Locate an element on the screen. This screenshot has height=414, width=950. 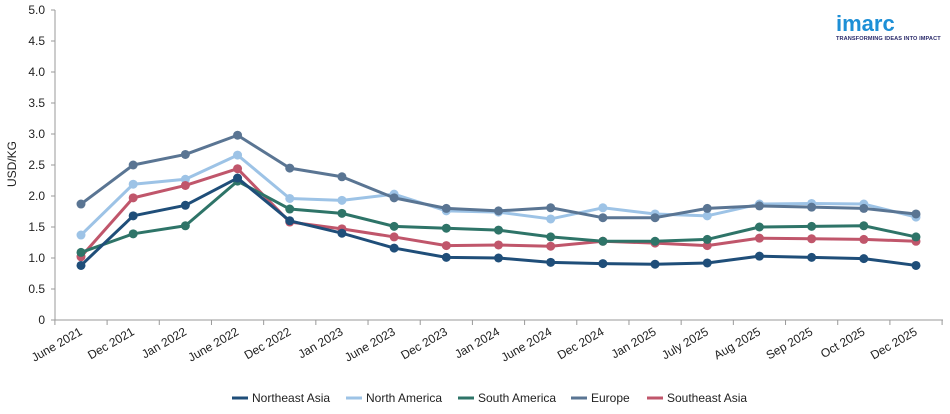
x-tick-label: June 2021 is located at coordinates (57, 344).